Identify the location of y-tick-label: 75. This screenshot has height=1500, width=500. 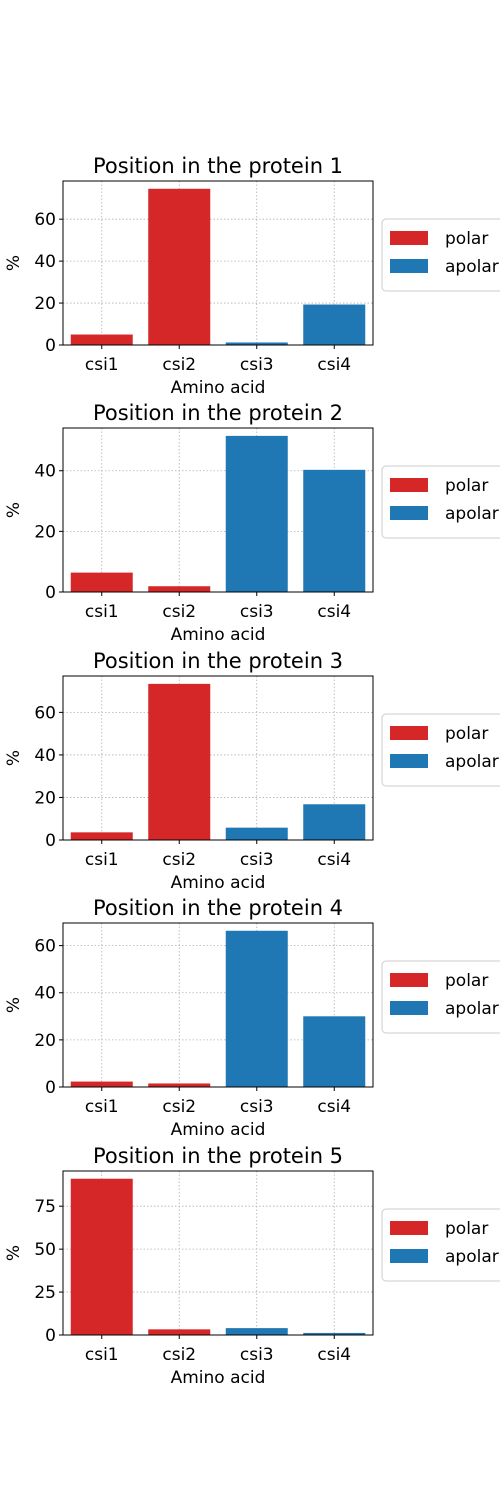
(45, 1207).